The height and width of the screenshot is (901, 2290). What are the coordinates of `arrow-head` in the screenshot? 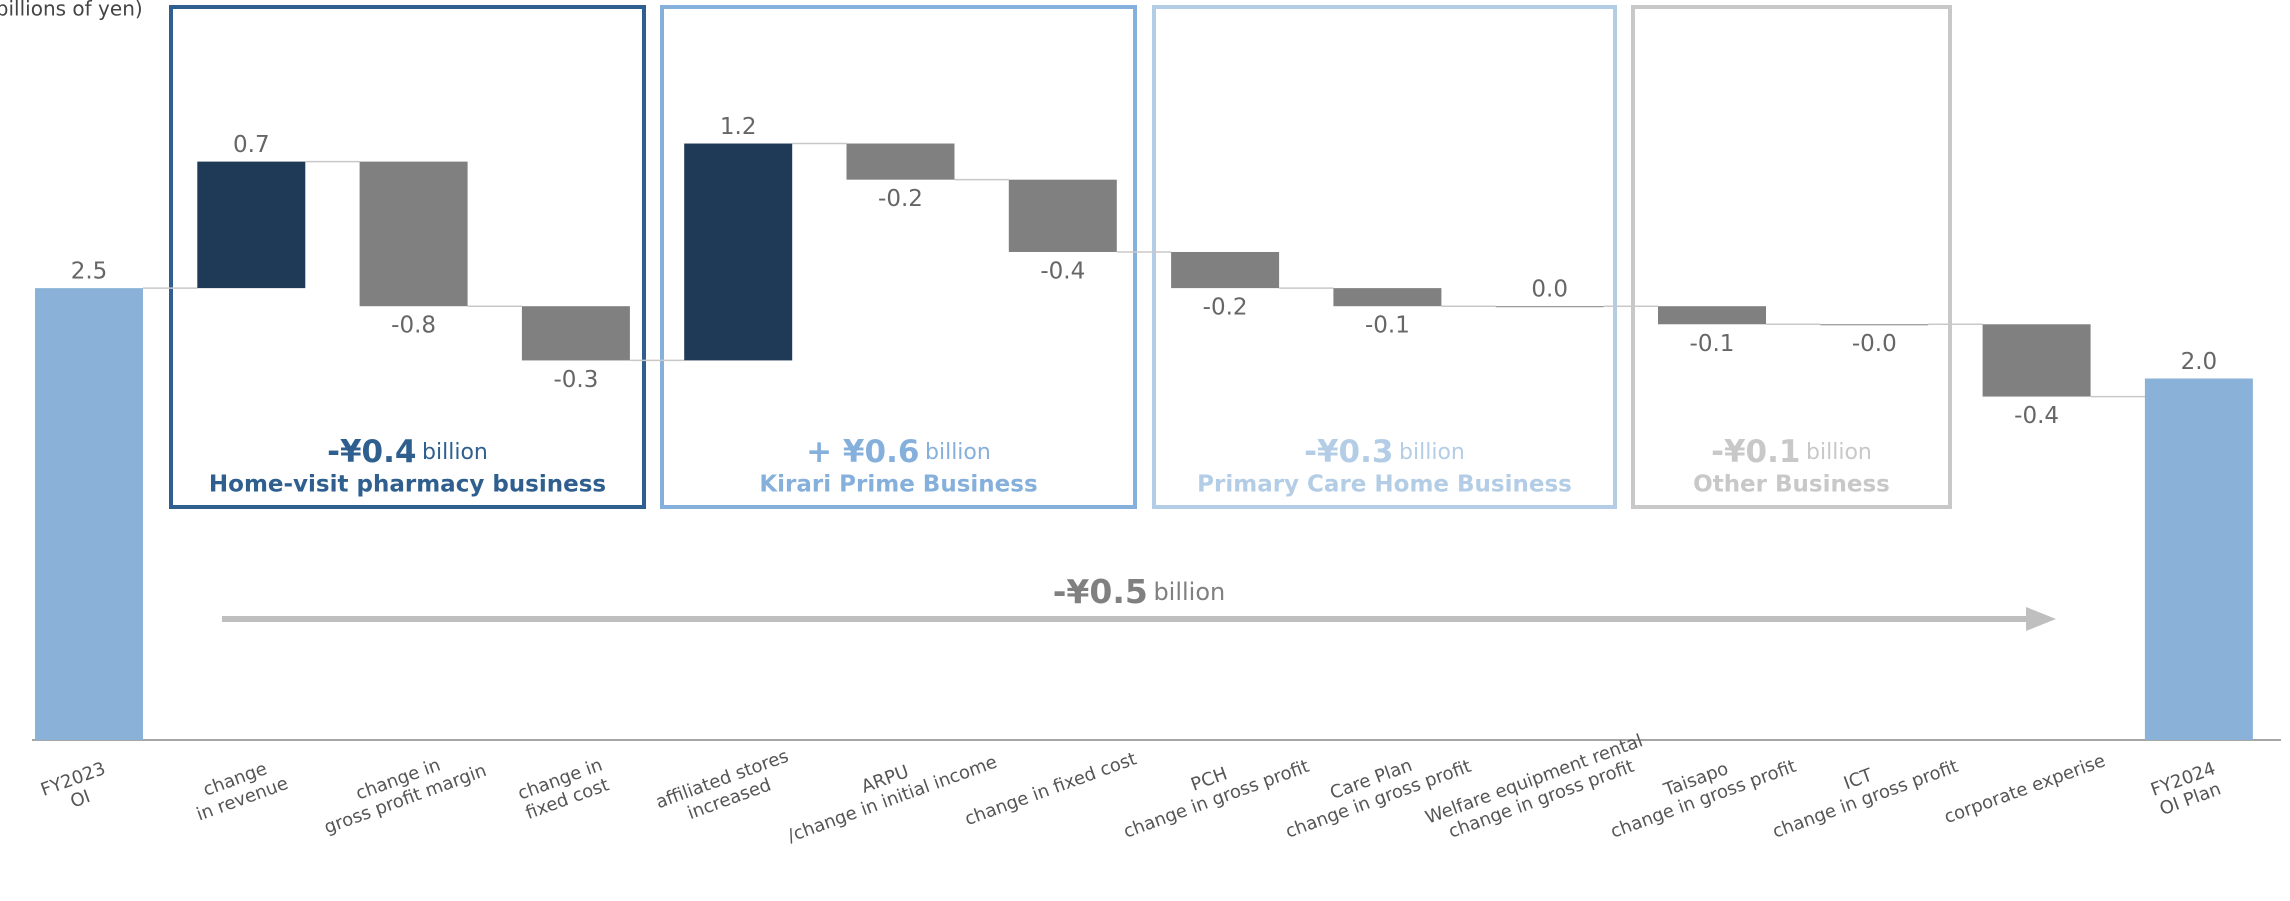 It's located at (2041, 619).